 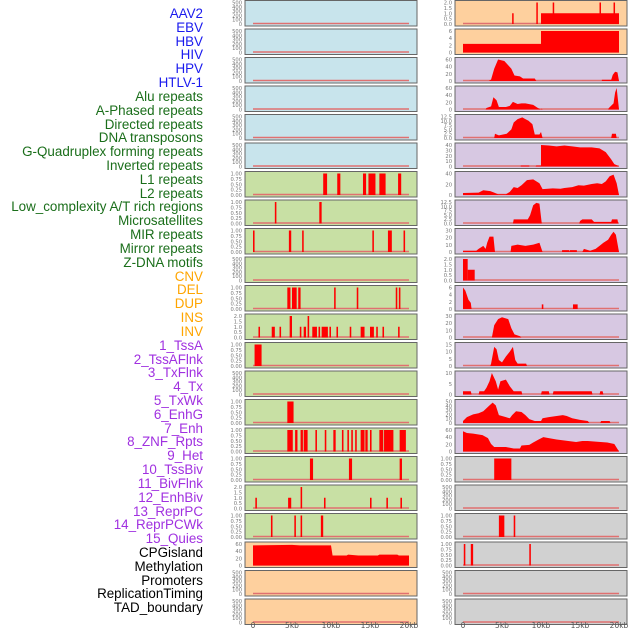 What do you see at coordinates (188, 304) in the screenshot?
I see `track-label: DUP` at bounding box center [188, 304].